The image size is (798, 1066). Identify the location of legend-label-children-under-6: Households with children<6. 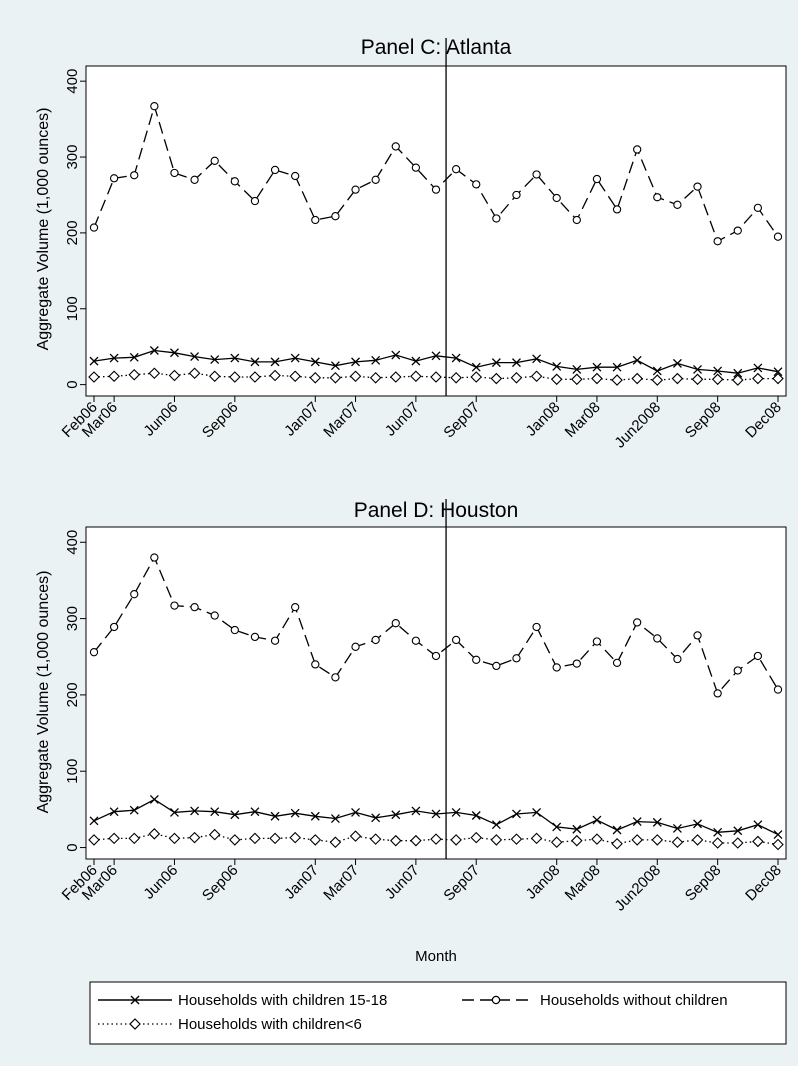
(270, 1024).